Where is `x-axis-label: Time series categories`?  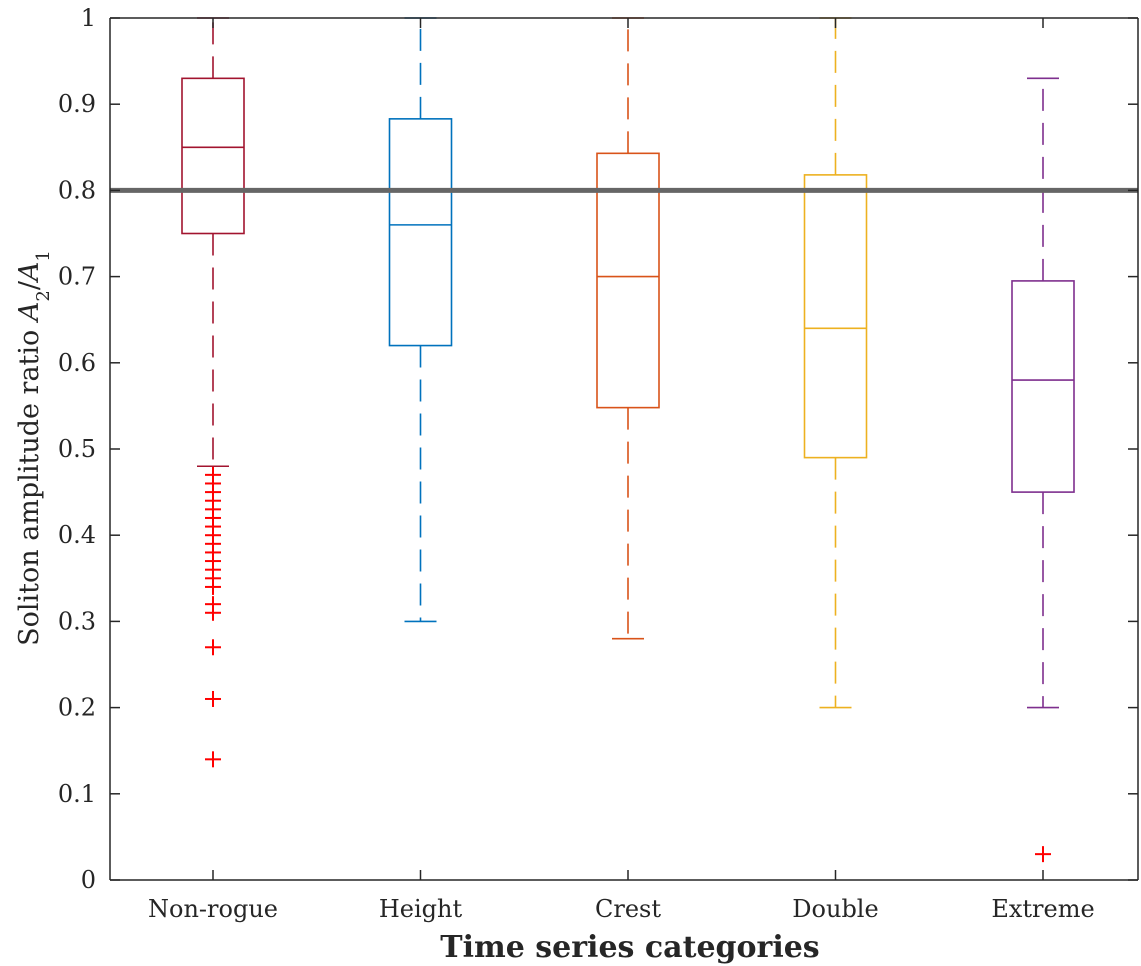 x-axis-label: Time series categories is located at coordinates (629, 947).